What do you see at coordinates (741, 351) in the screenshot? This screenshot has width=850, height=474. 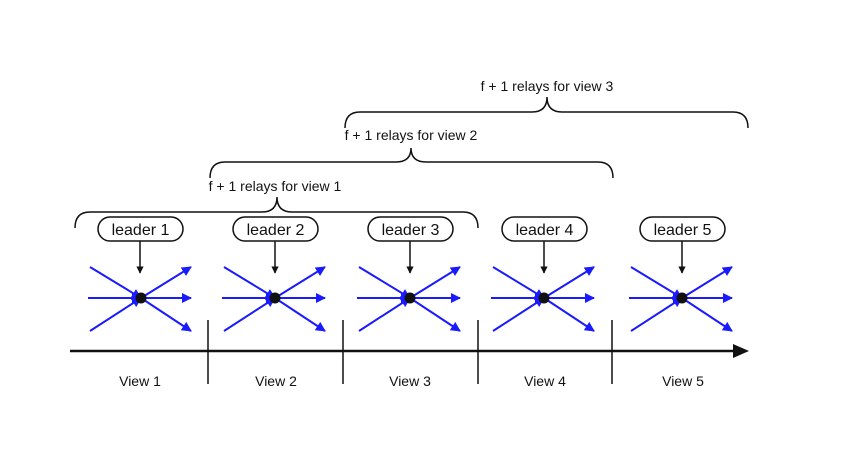 I see `timeline-arrowhead` at bounding box center [741, 351].